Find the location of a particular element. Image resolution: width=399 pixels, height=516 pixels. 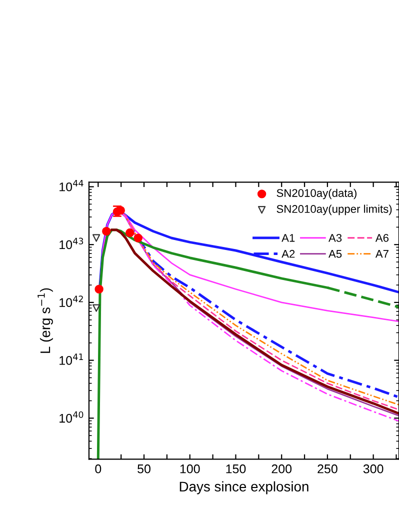

x-axis-title: Days since explosion is located at coordinates (244, 487).